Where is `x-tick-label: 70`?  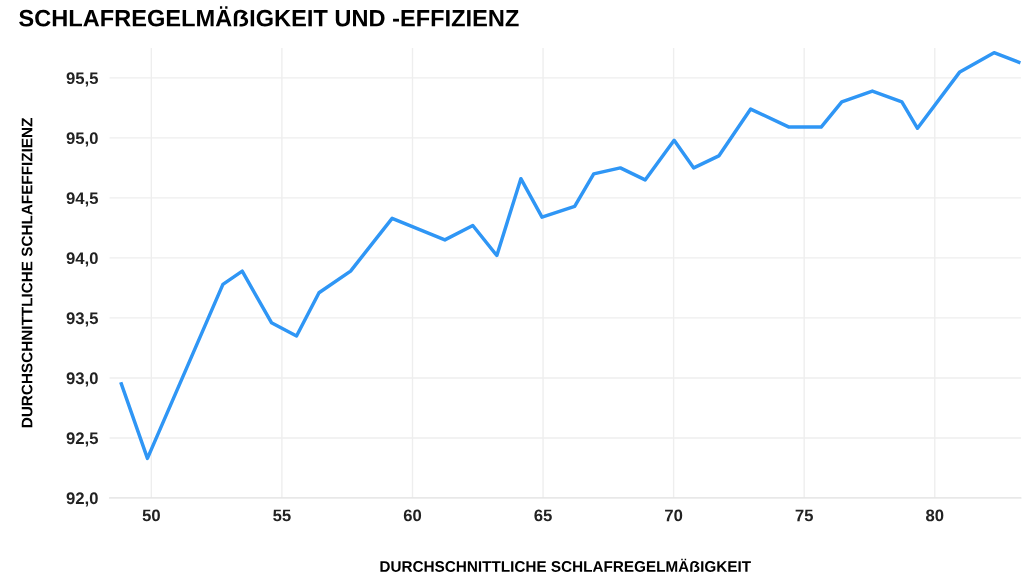 x-tick-label: 70 is located at coordinates (674, 515).